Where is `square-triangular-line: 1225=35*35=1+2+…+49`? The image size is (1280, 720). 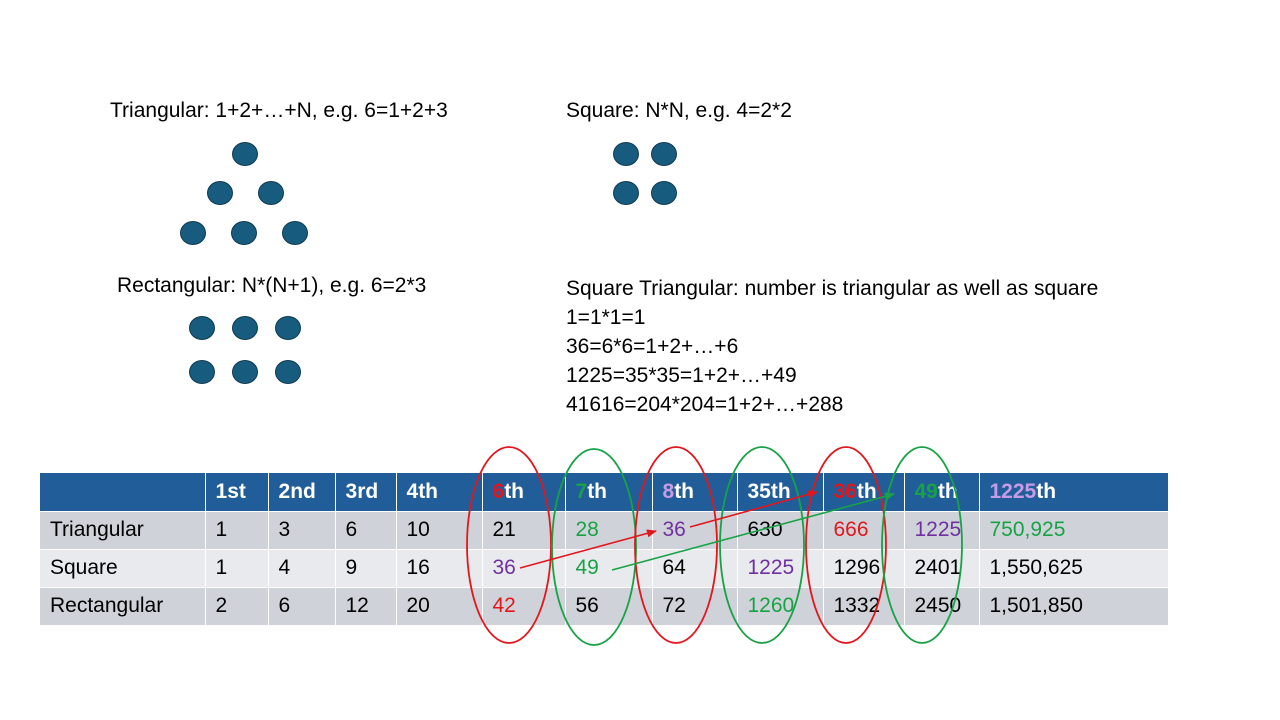 square-triangular-line: 1225=35*35=1+2+…+49 is located at coordinates (681, 375).